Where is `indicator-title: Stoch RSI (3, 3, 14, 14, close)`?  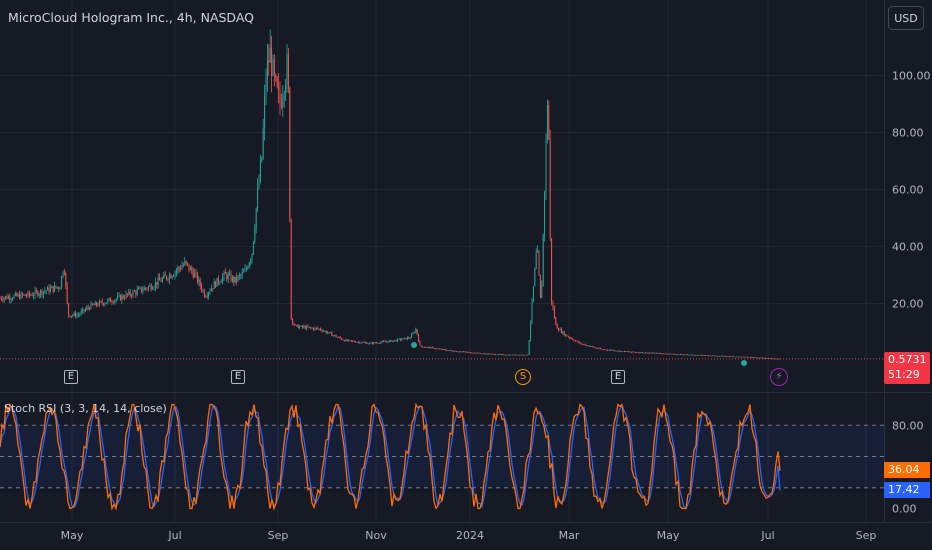 indicator-title: Stoch RSI (3, 3, 14, 14, close) is located at coordinates (85, 408).